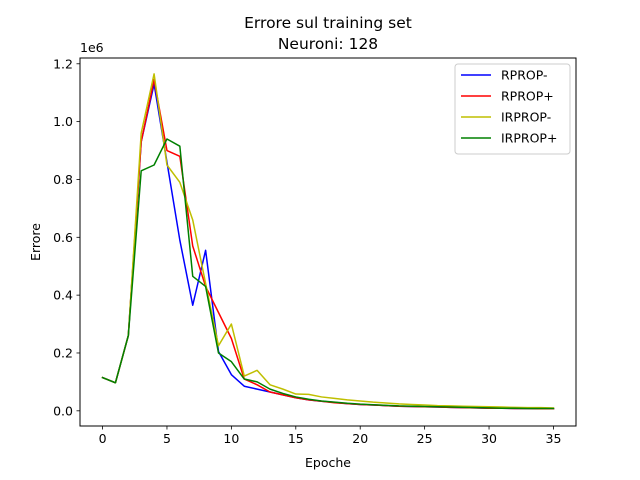 This screenshot has height=480, width=640. I want to click on y-tick-label: 1.2, so click(63, 63).